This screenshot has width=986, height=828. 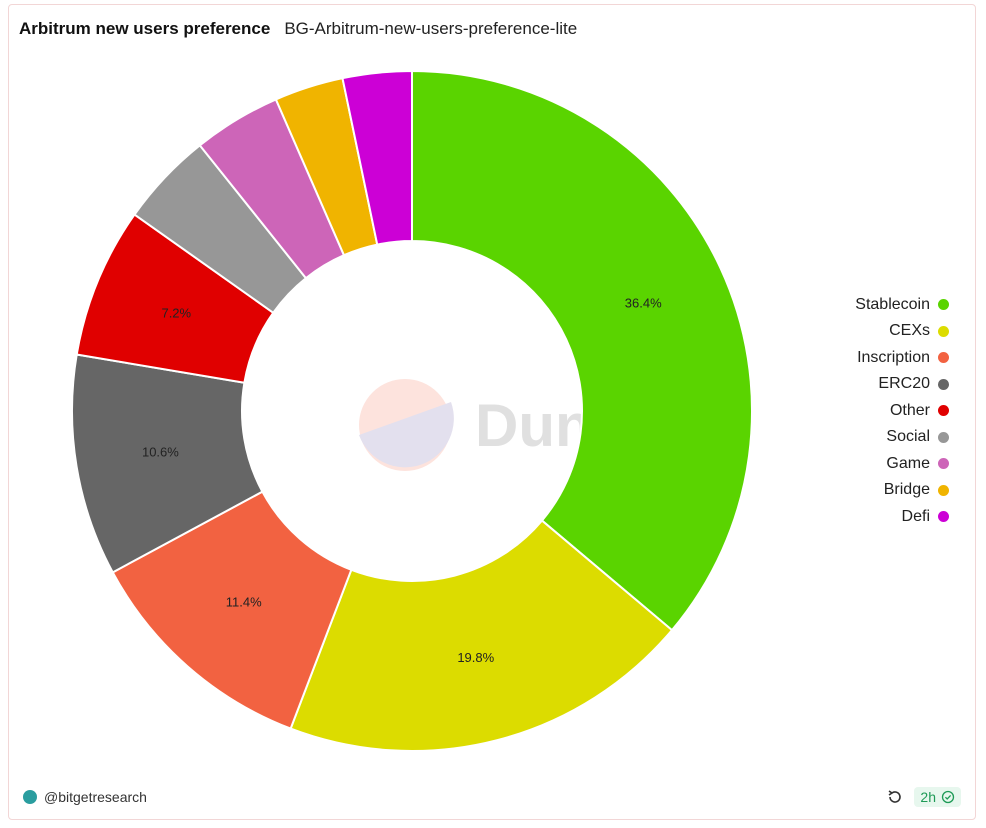 What do you see at coordinates (937, 797) in the screenshot?
I see `age-badge: 2h` at bounding box center [937, 797].